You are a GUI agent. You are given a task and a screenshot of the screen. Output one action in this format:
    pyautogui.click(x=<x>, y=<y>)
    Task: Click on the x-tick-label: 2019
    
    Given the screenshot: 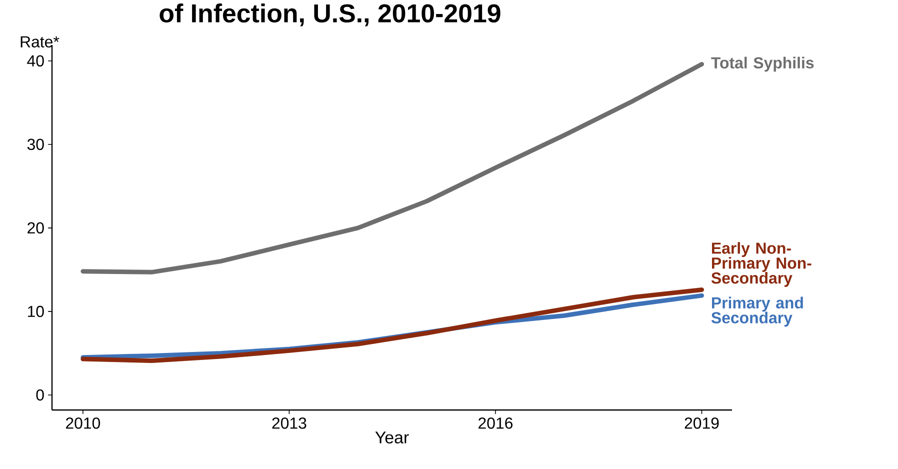 What is the action you would take?
    pyautogui.click(x=701, y=423)
    